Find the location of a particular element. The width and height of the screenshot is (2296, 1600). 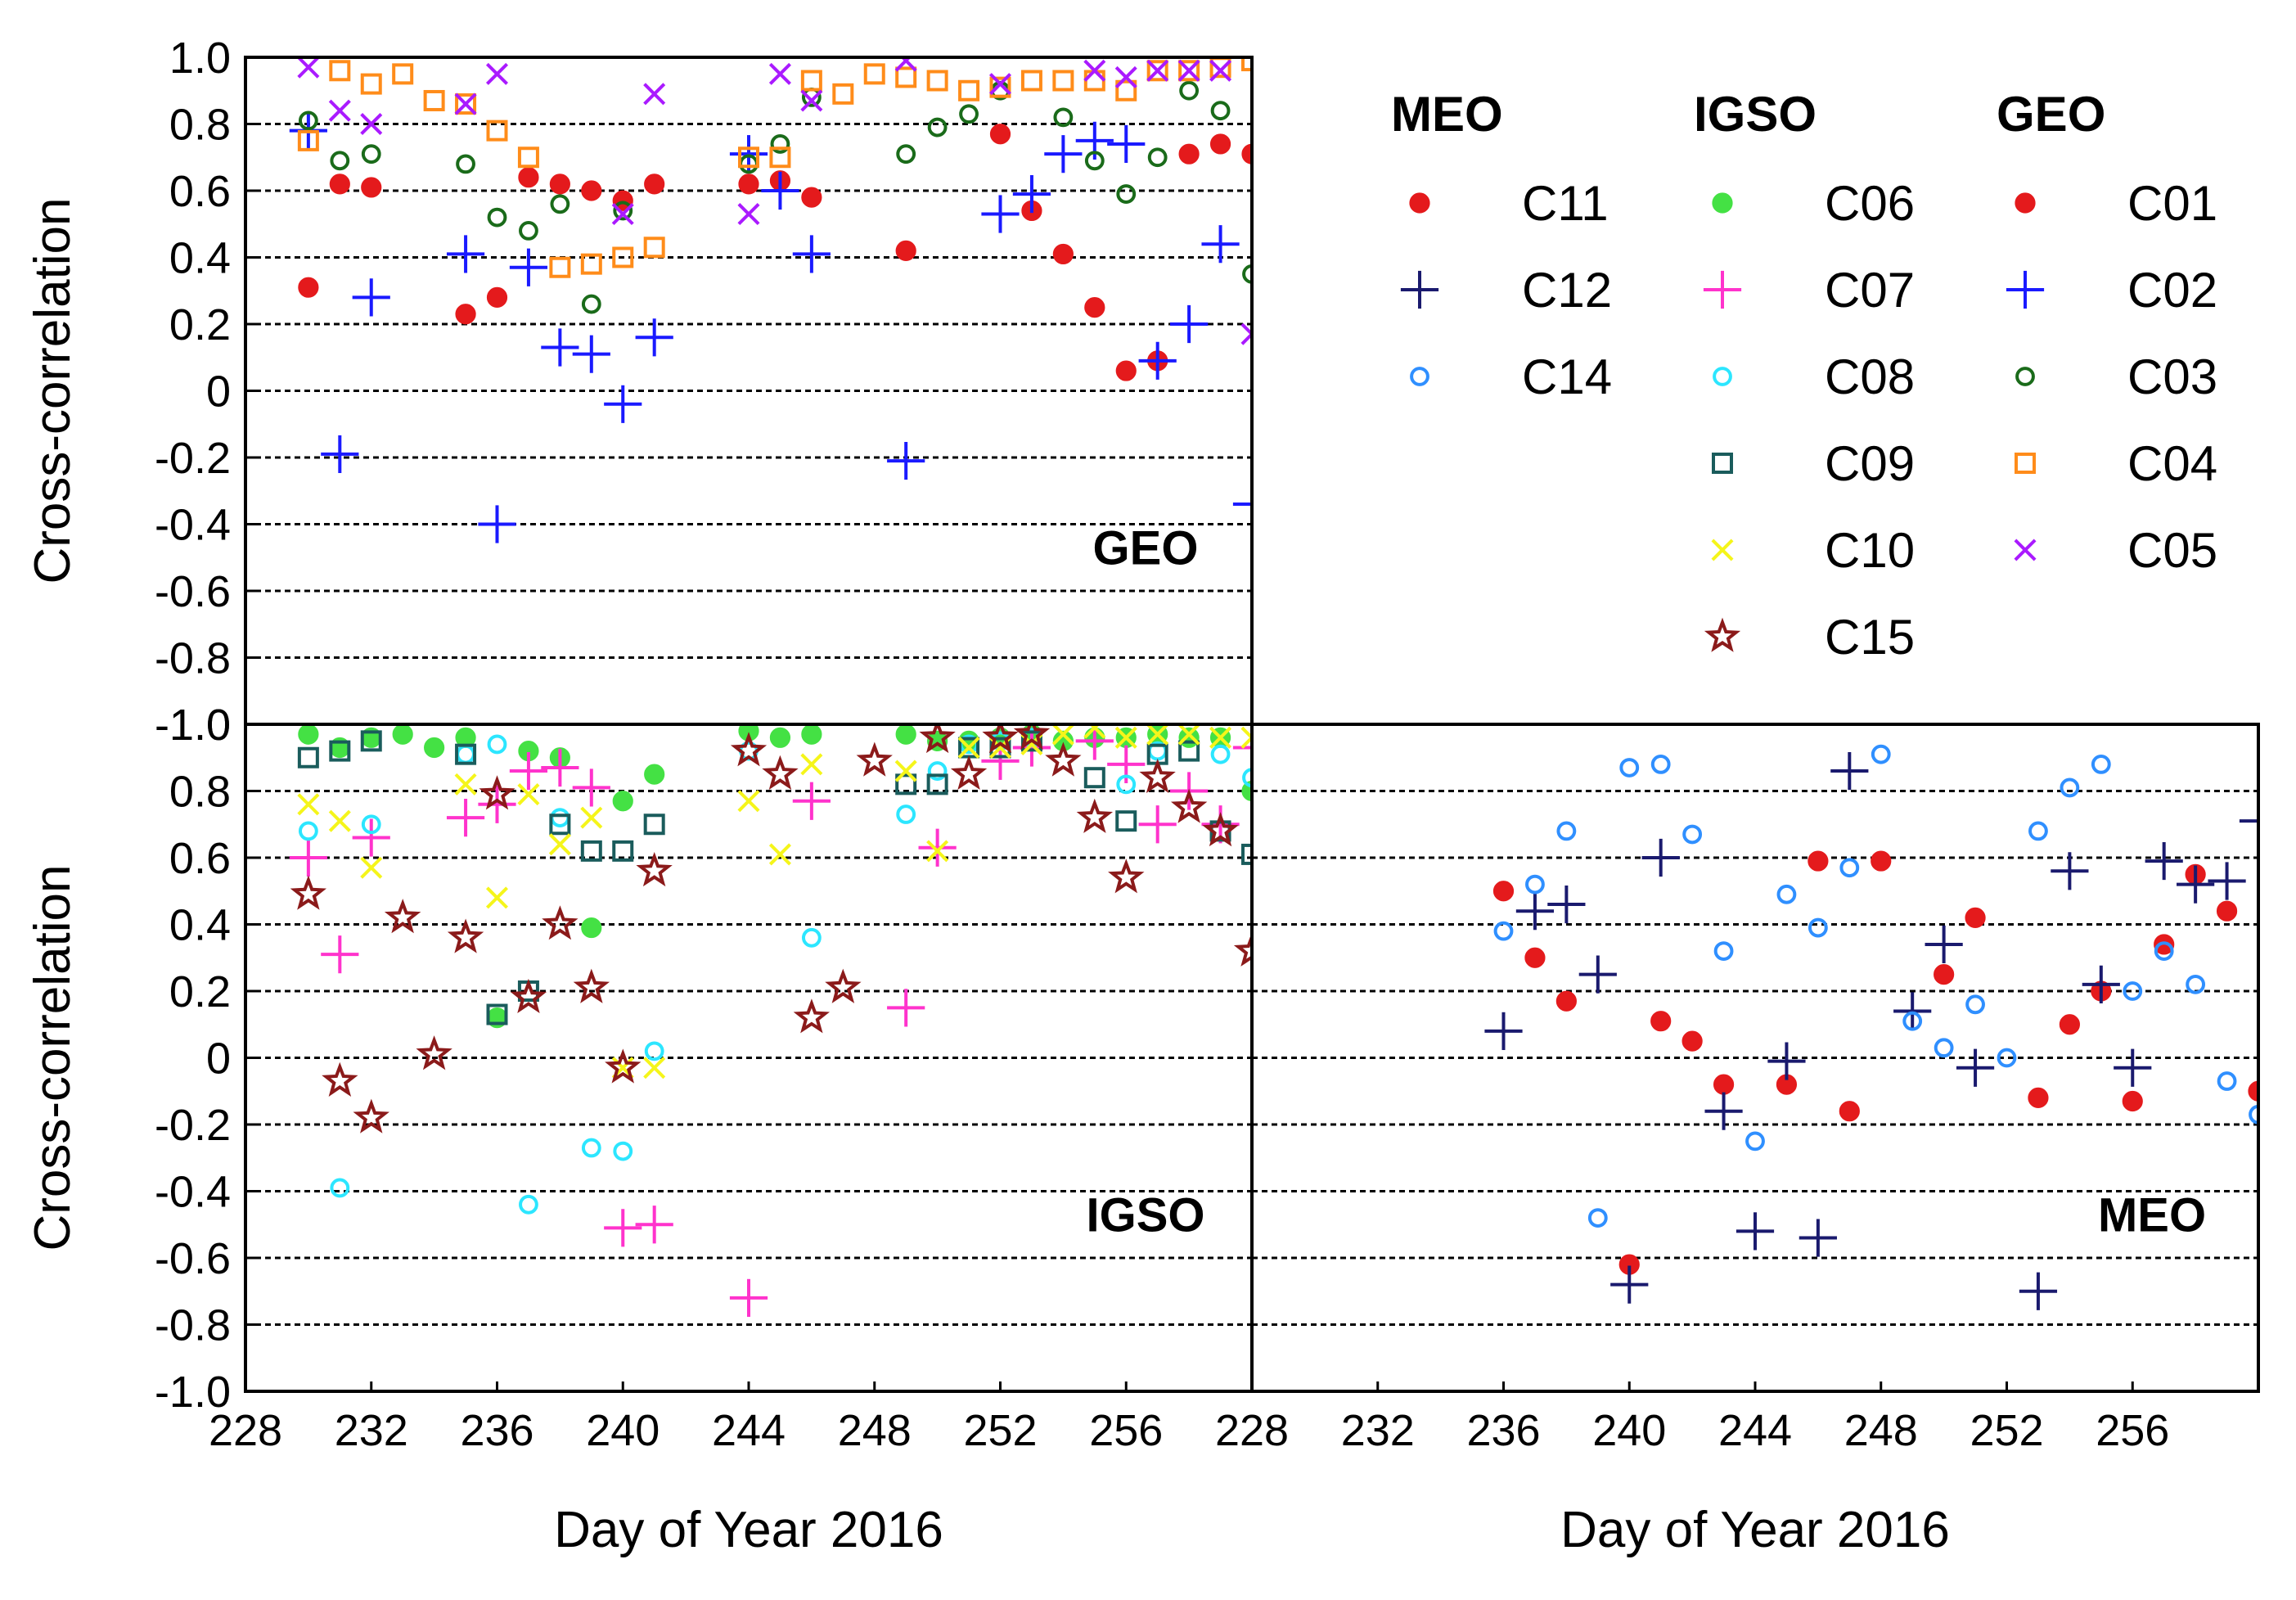

legend-heading: GEO is located at coordinates (2051, 114).